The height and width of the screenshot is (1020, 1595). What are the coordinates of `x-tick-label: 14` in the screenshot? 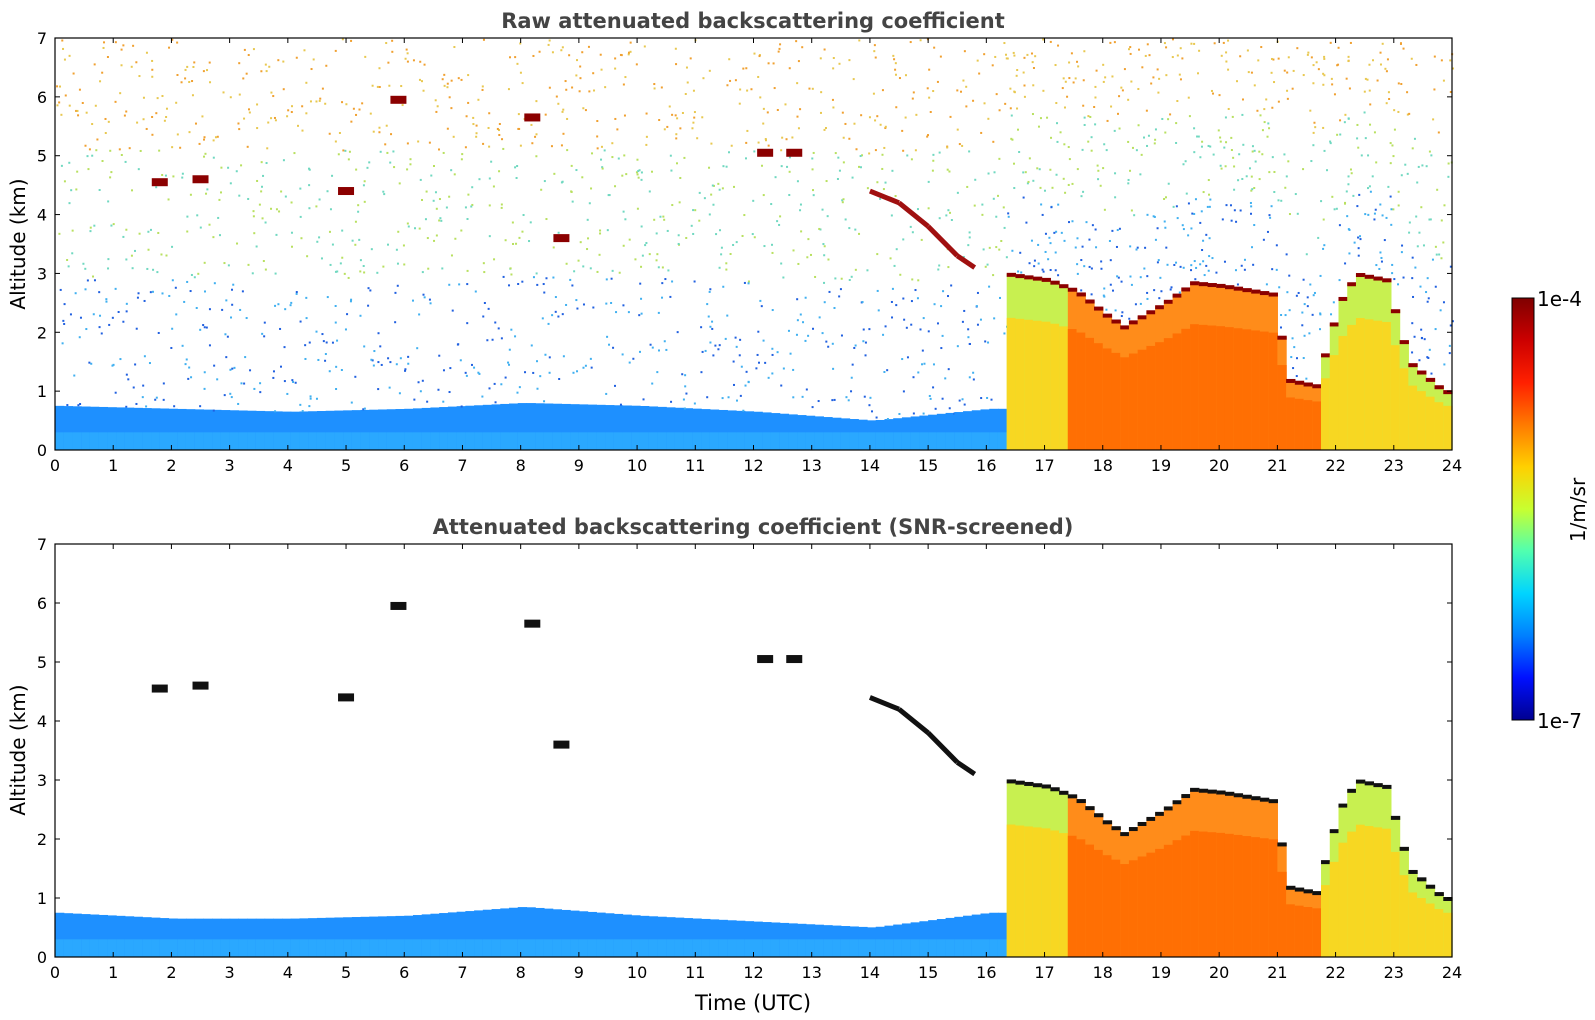 It's located at (870, 972).